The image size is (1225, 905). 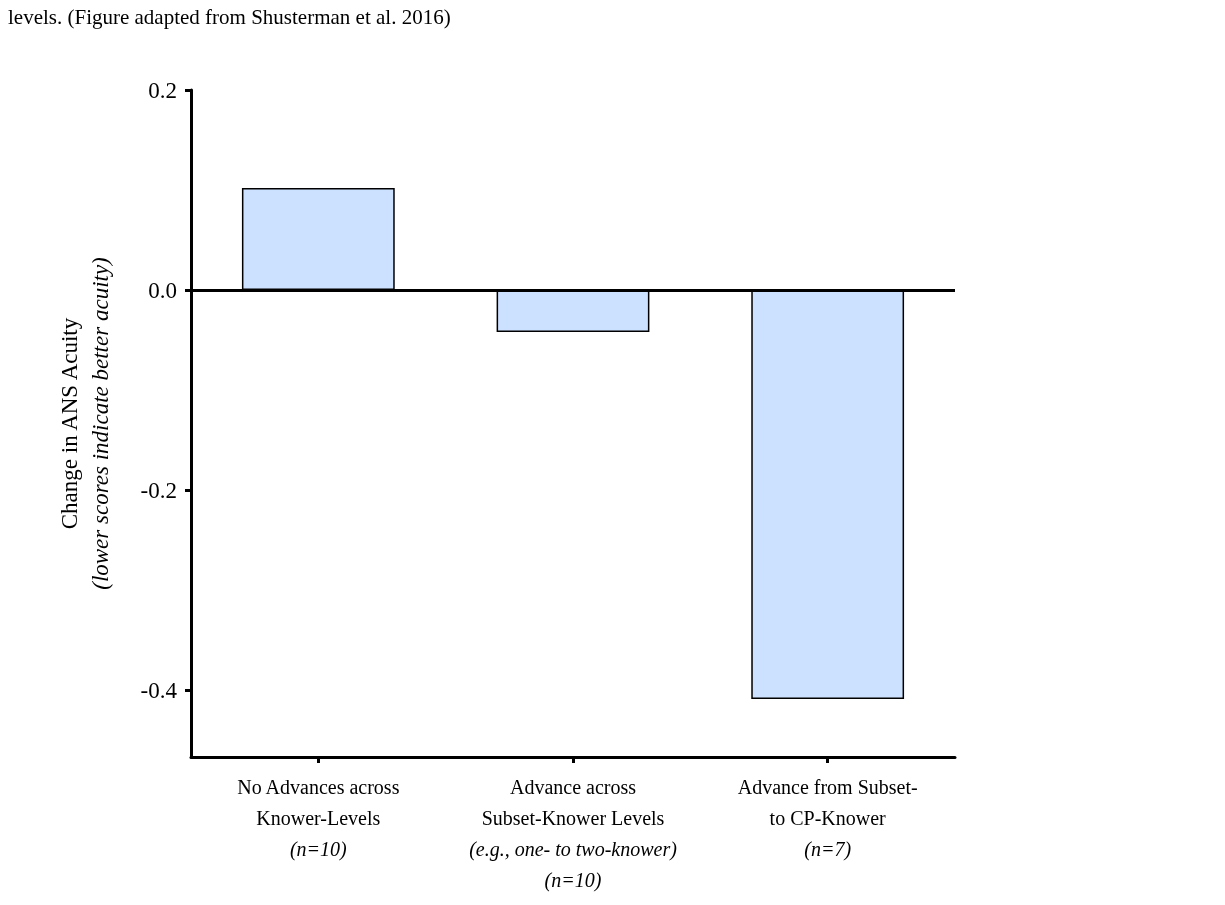 I want to click on y-tick-label: -0.4, so click(x=159, y=690).